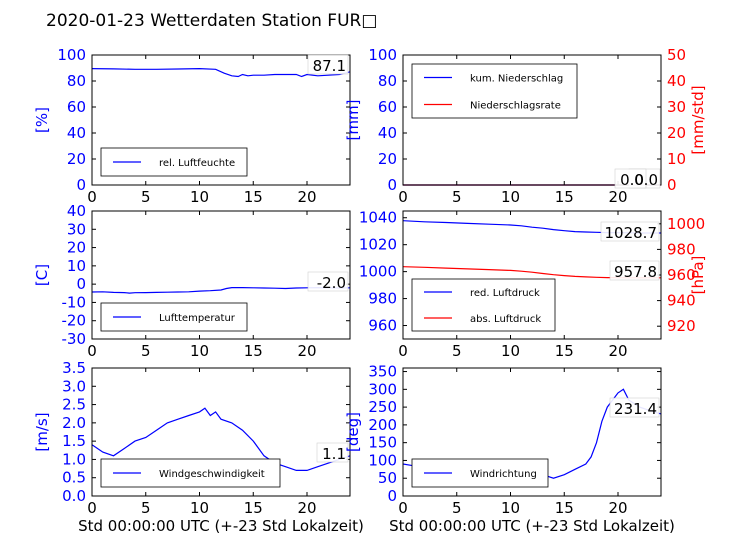 Image resolution: width=736 pixels, height=552 pixels. What do you see at coordinates (698, 119) in the screenshot?
I see `y-right-axis-label: [mm/std]` at bounding box center [698, 119].